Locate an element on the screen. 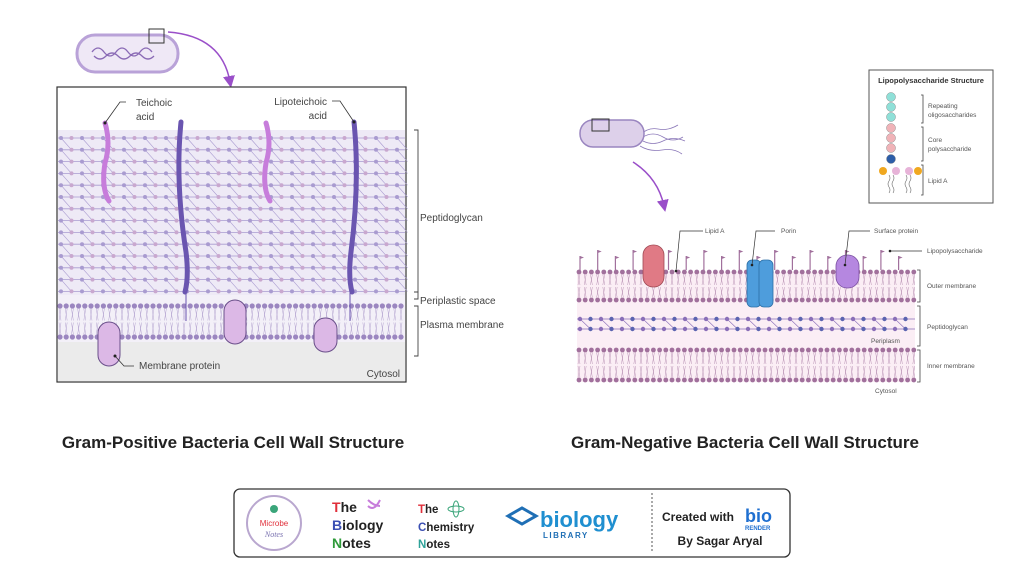 Image resolution: width=1024 pixels, height=586 pixels. lps-box-title: Lipopolysaccharide Structure is located at coordinates (931, 80).